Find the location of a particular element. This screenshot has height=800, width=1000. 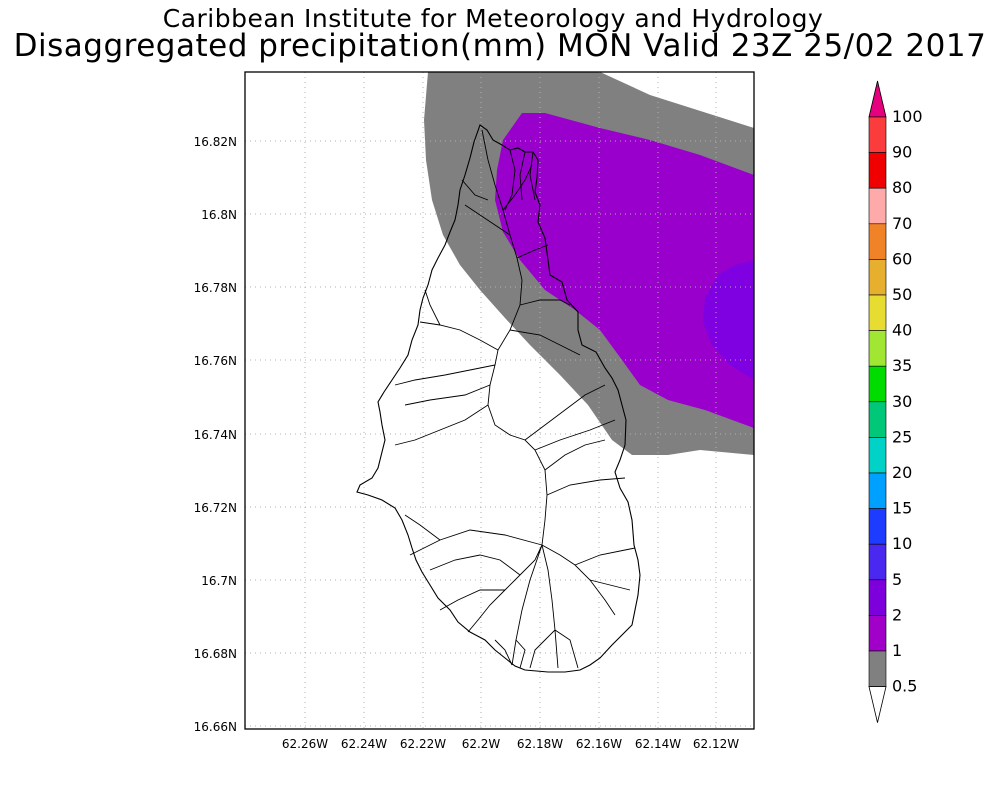

lat-tick-label: 16.72N is located at coordinates (215, 508).